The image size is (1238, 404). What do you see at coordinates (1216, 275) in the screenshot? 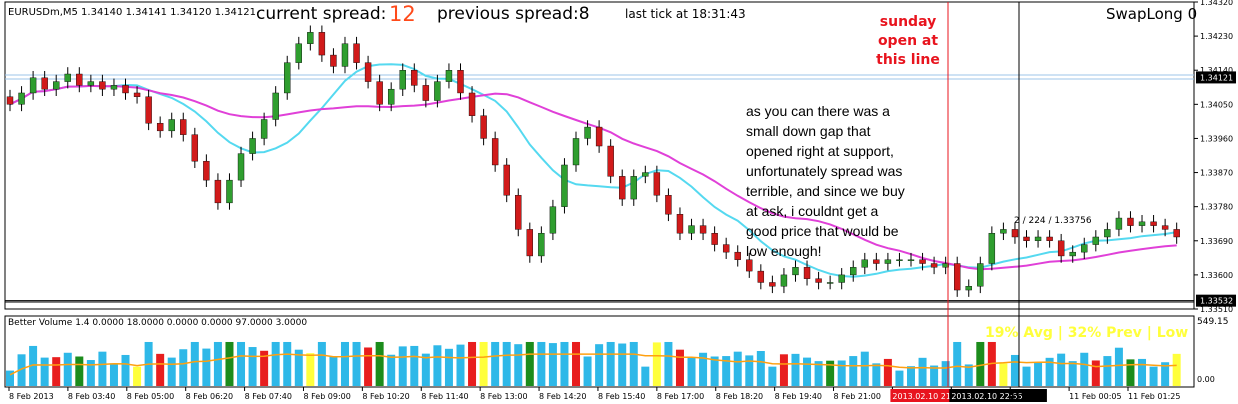
I see `price-tick-label: 1.33600` at bounding box center [1216, 275].